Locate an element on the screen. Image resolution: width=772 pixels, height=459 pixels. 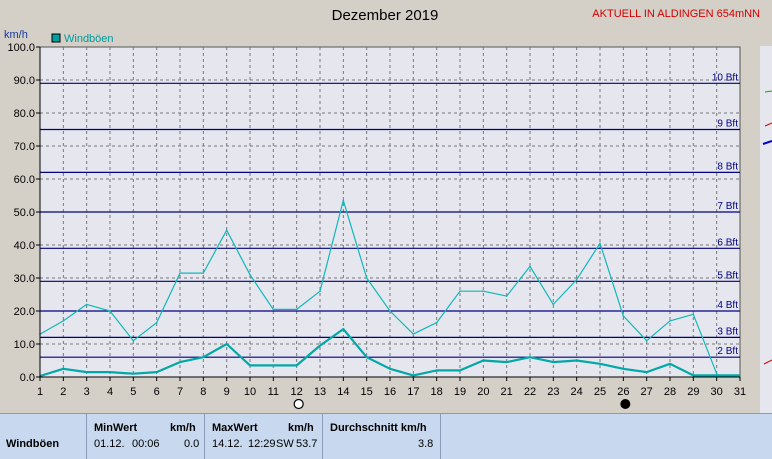
chart-title: Dezember 2019 is located at coordinates (385, 15).